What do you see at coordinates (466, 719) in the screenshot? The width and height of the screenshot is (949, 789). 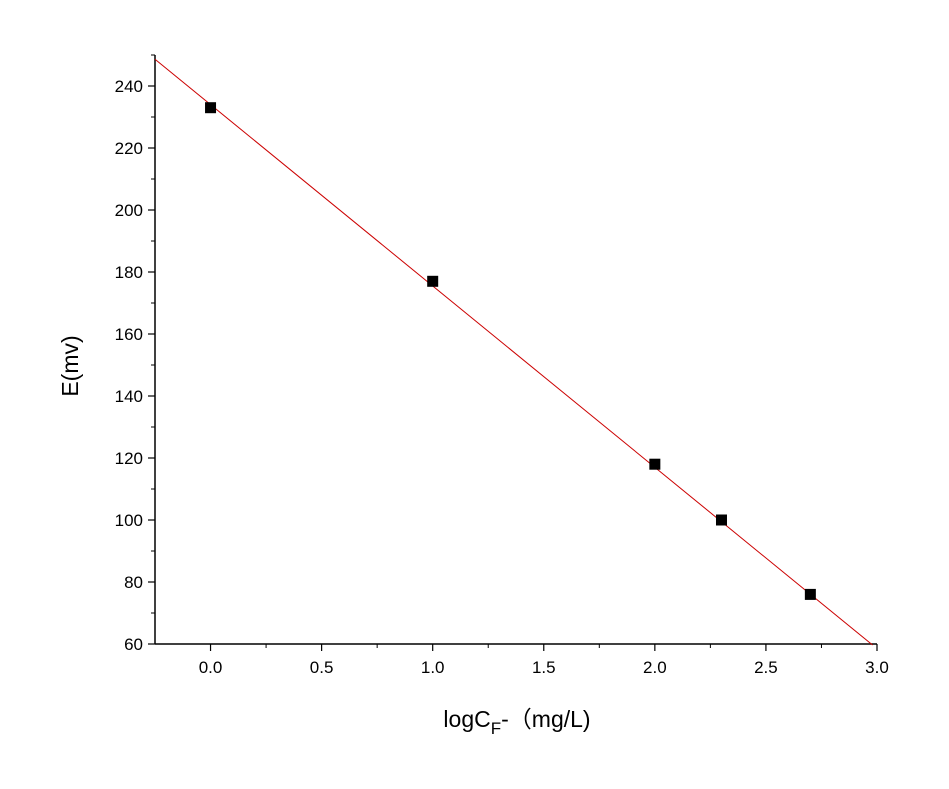 I see `x-axis-label-main: logC` at bounding box center [466, 719].